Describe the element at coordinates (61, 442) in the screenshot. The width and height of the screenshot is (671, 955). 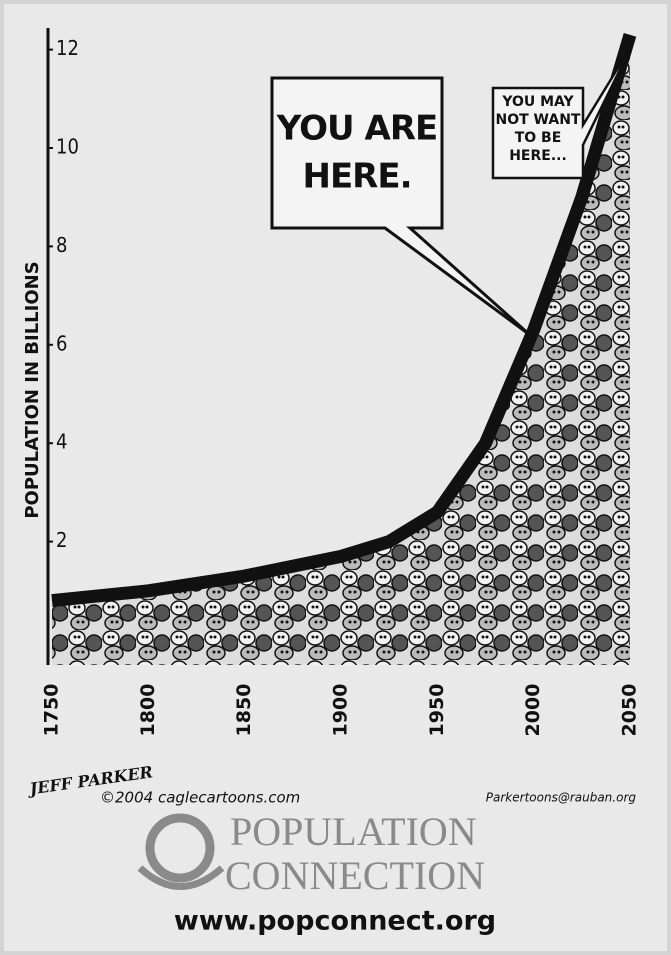
I see `y-tick-label: 4` at that location.